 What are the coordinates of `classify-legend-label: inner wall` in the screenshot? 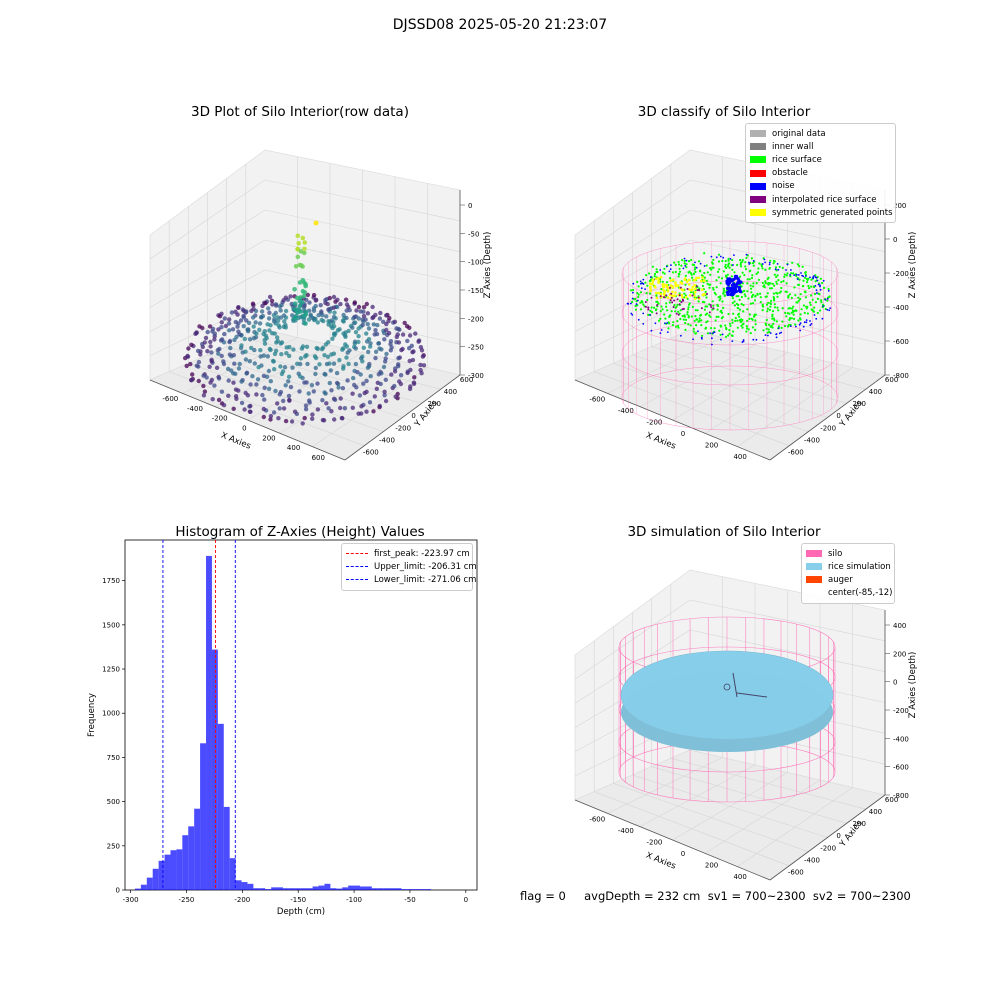 It's located at (793, 146).